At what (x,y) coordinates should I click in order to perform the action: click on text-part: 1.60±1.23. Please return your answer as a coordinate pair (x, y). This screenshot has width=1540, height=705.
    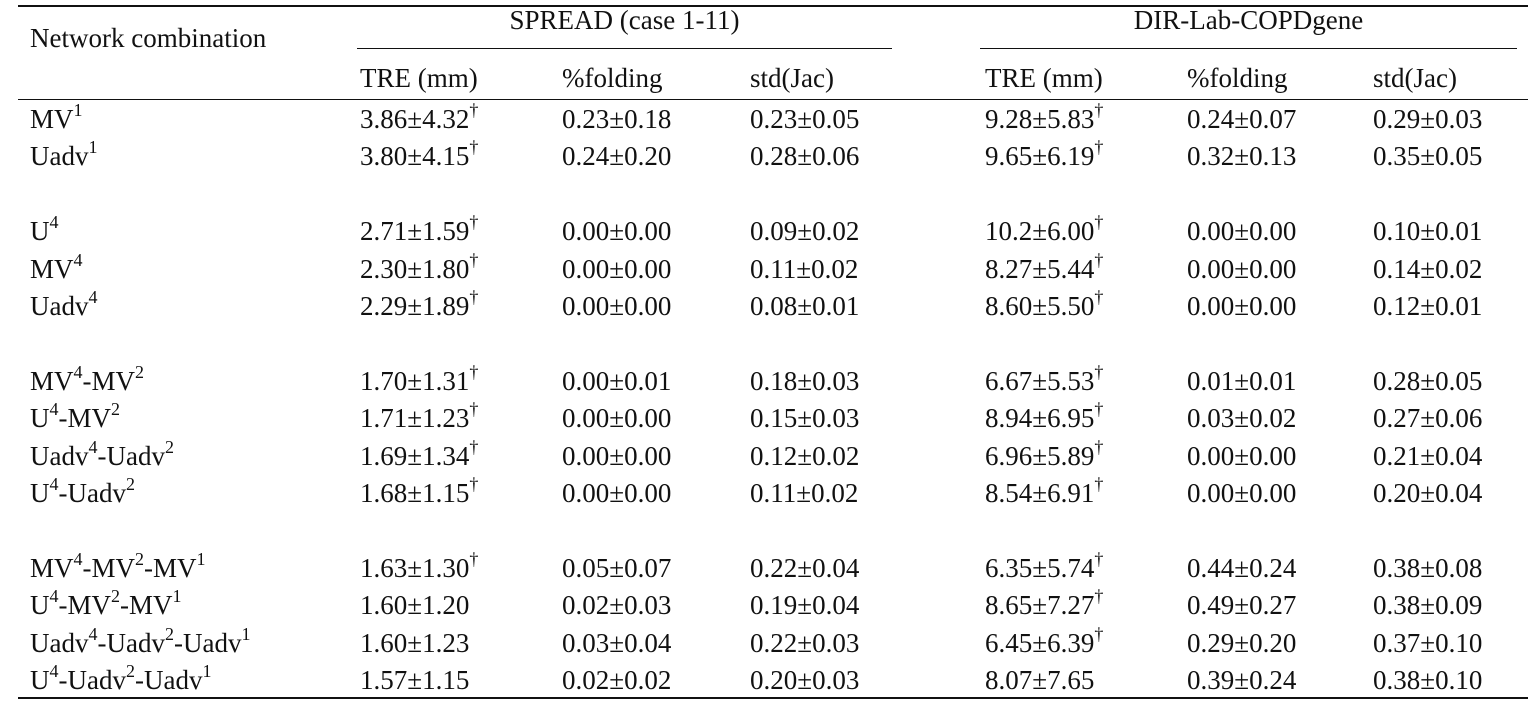
    Looking at the image, I should click on (415, 642).